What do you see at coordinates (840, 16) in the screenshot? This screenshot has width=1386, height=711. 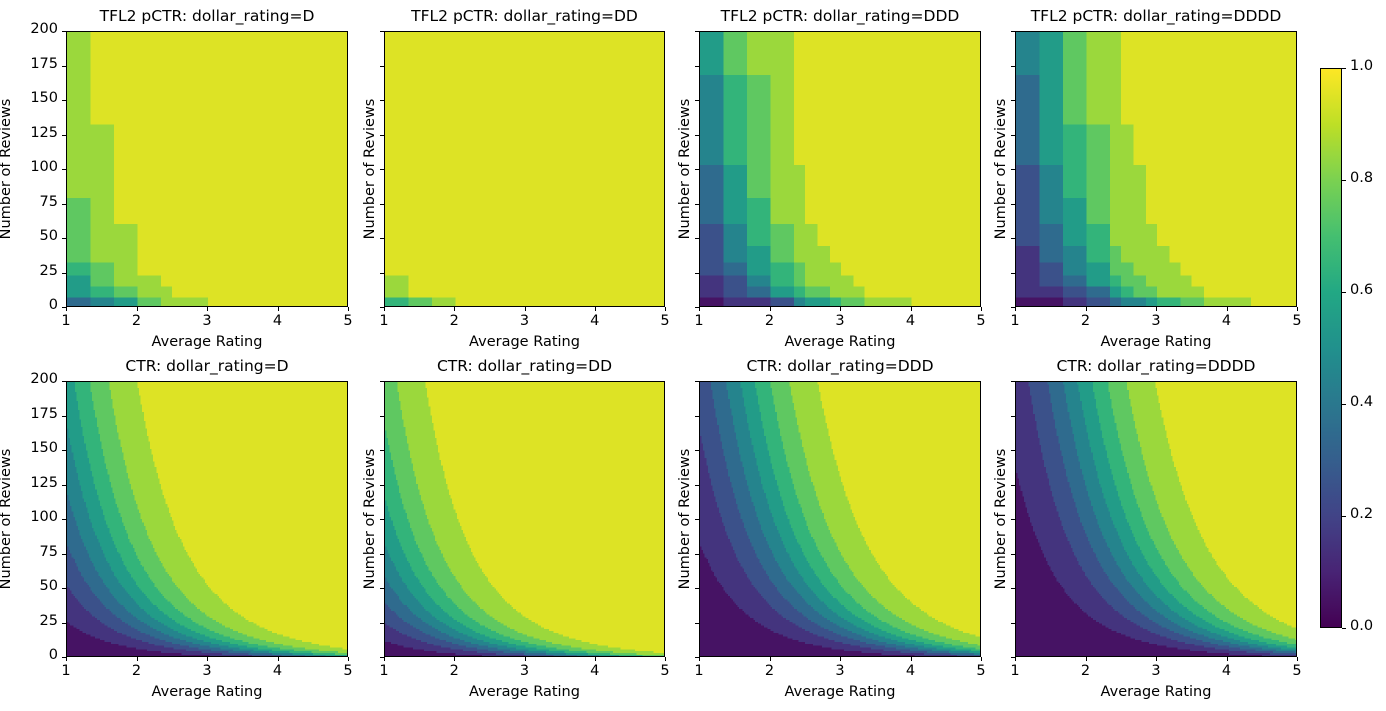 I see `subplot-title: TFL2 pCTR: dollar_rating=DDD` at bounding box center [840, 16].